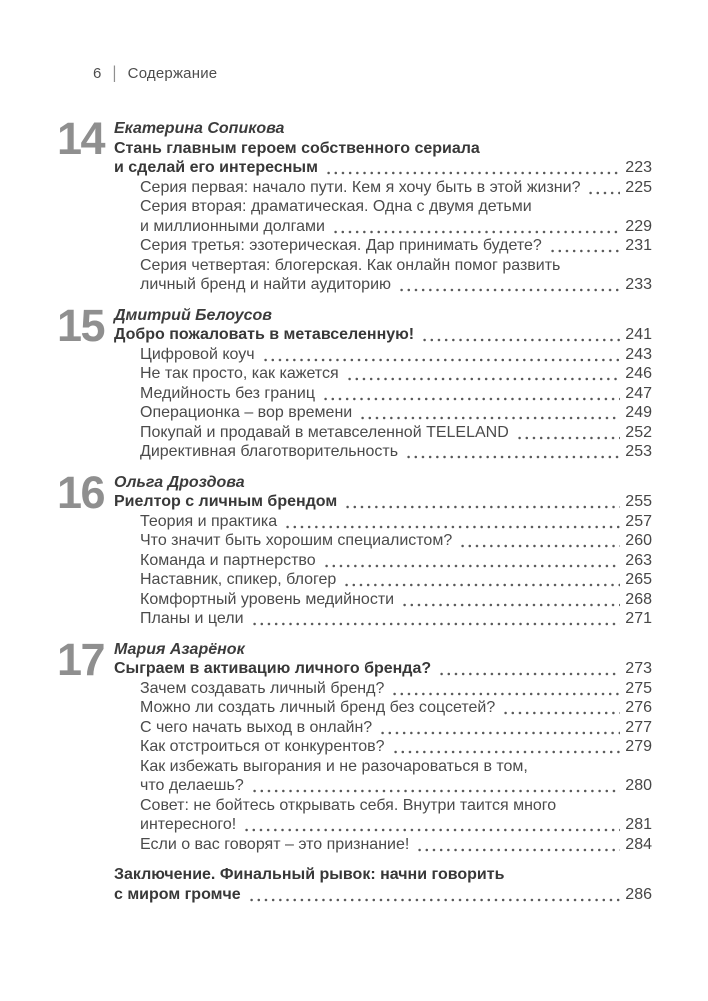 This screenshot has height=1001, width=708. Describe the element at coordinates (192, 785) in the screenshot. I see `toc-entry-text: что делаешь?` at that location.